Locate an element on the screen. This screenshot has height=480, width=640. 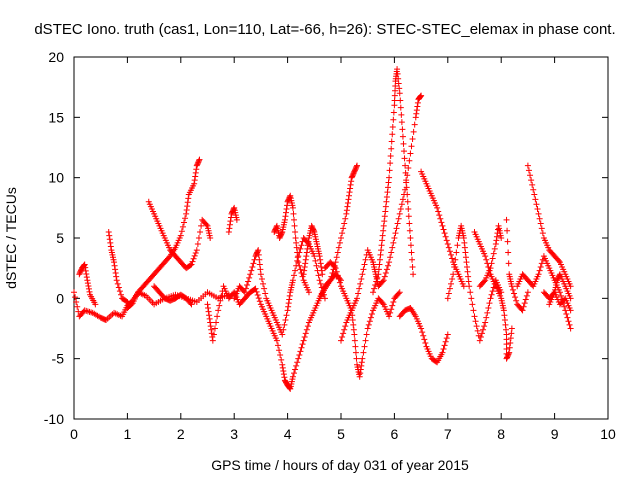
x-tick-label: 4 is located at coordinates (288, 434).